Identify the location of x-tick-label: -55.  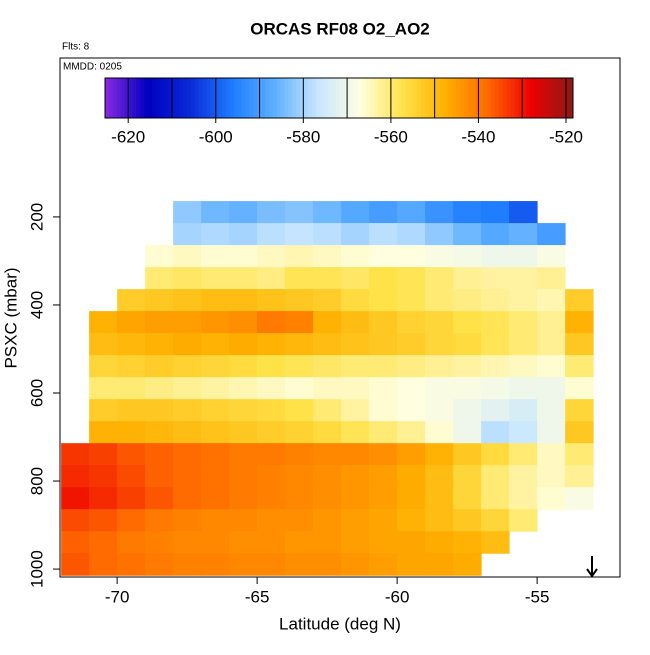
(537, 596).